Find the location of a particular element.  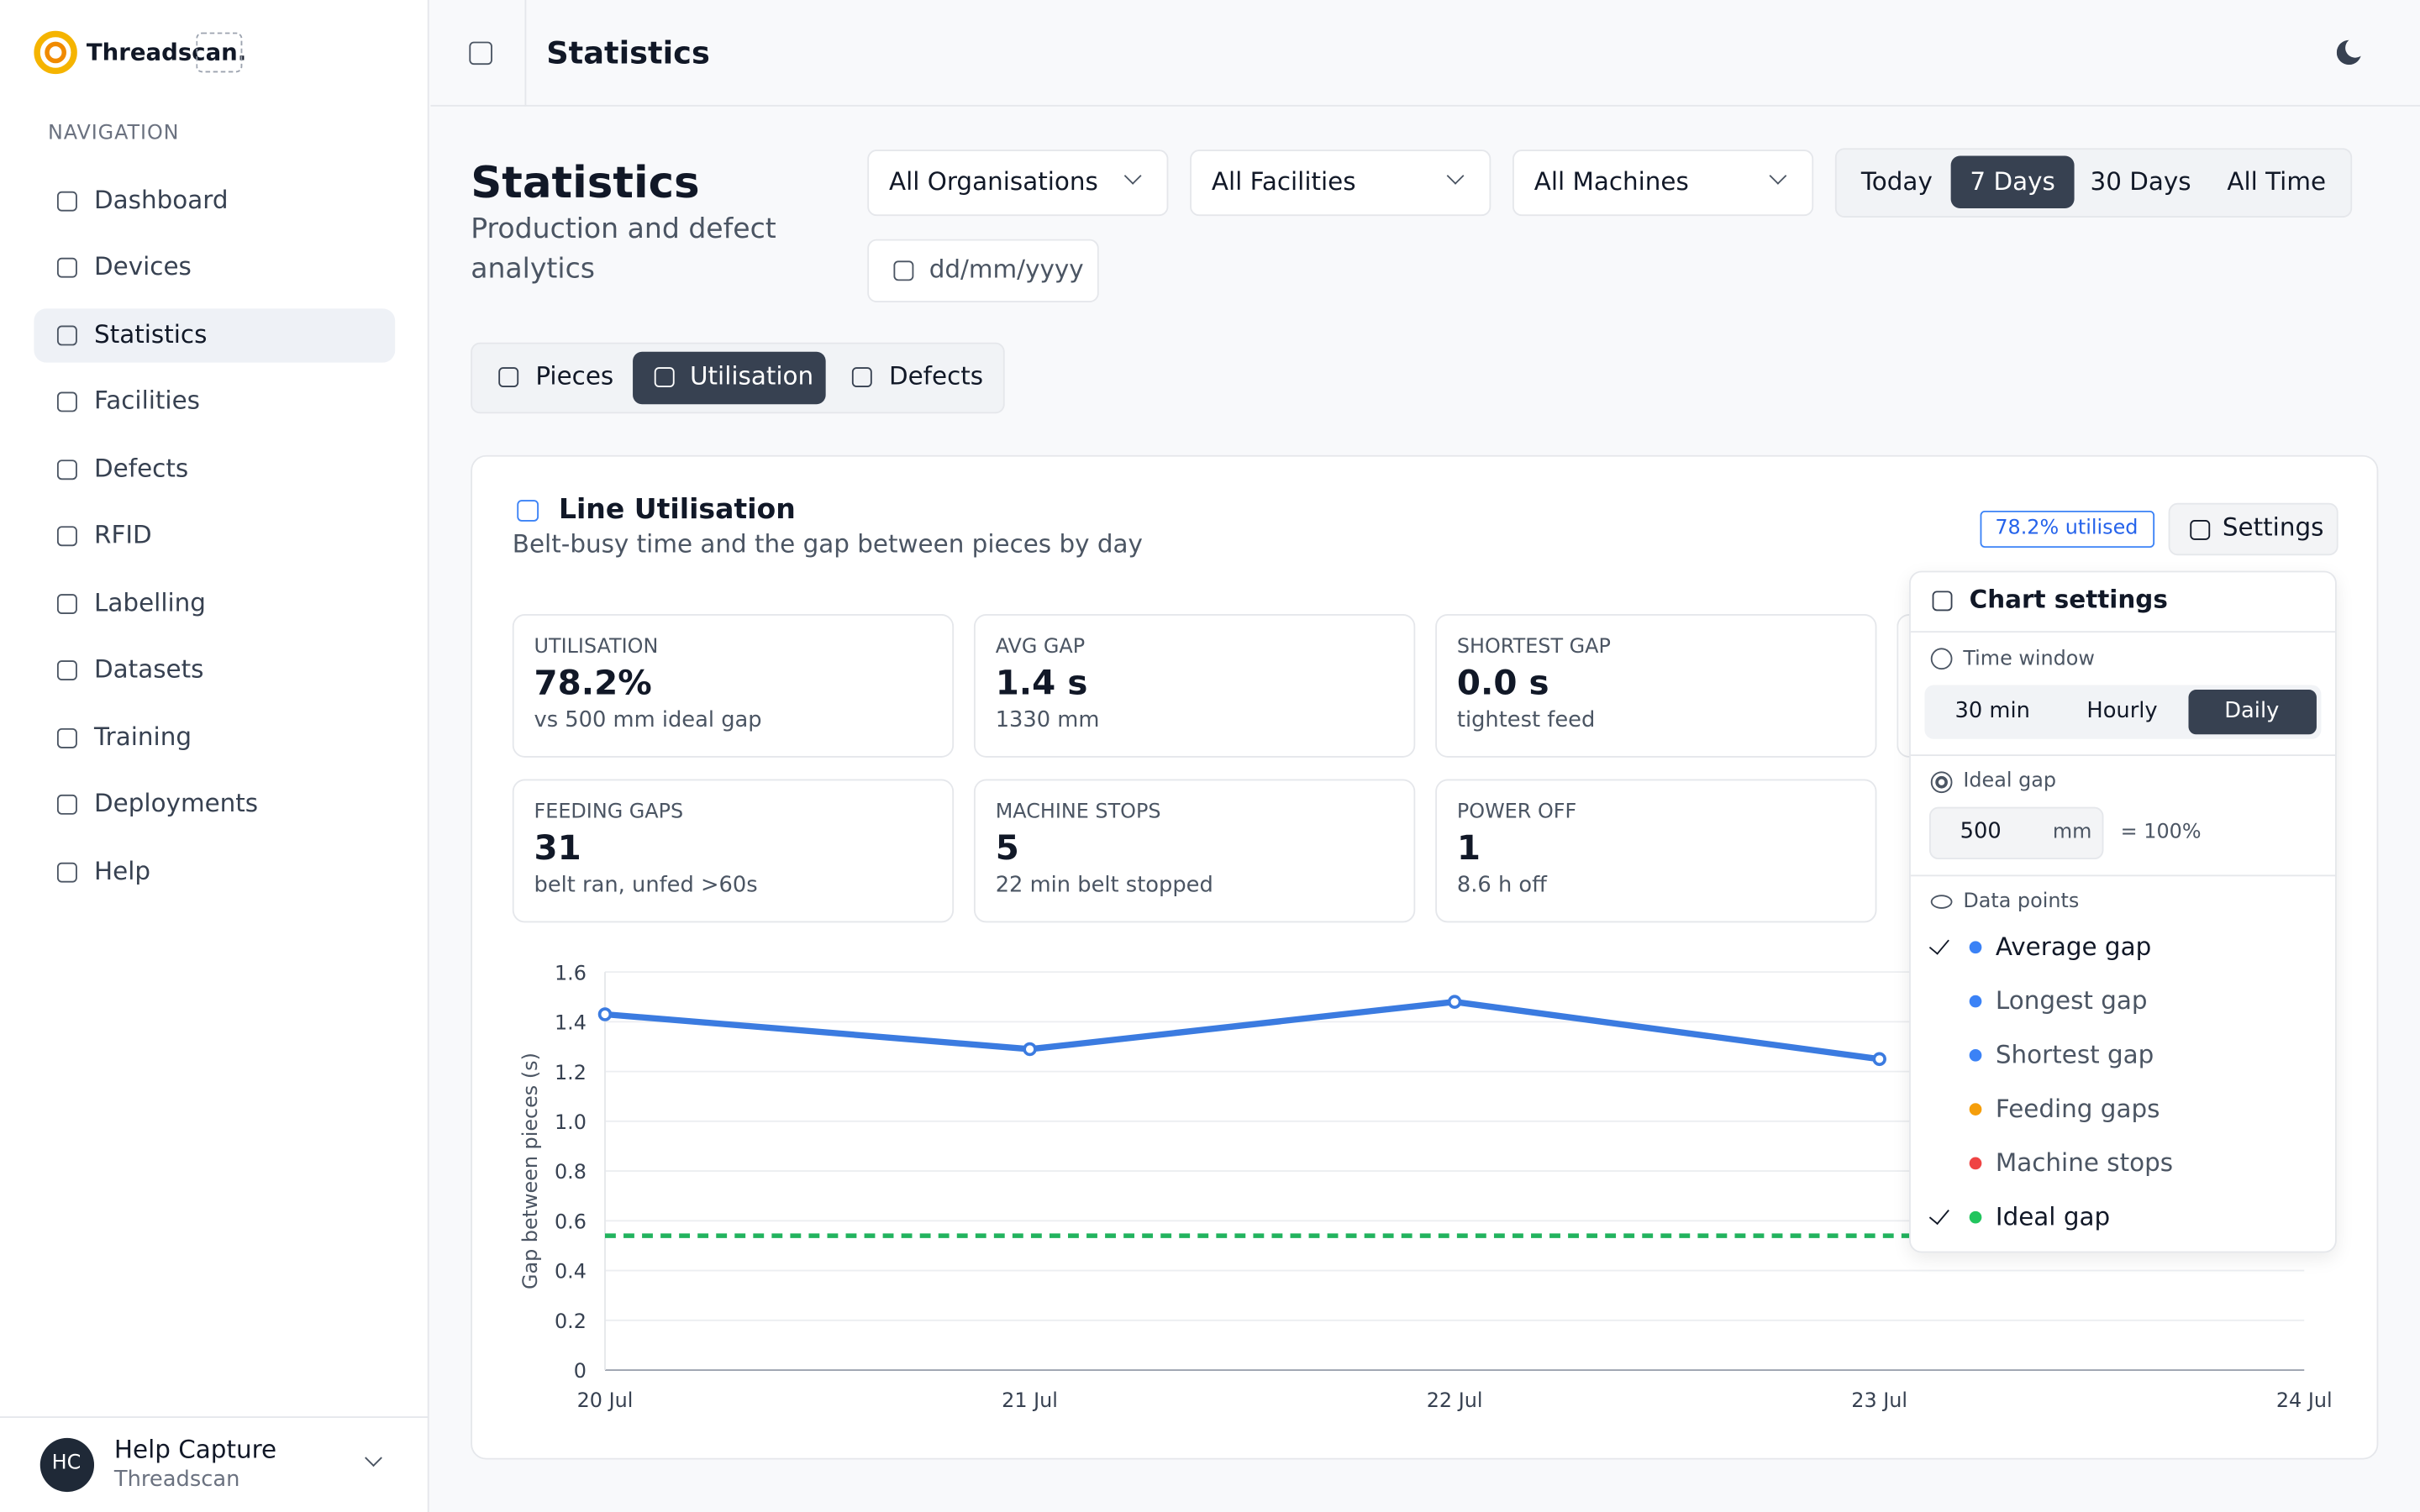

stat-value: 1 is located at coordinates (1468, 849).